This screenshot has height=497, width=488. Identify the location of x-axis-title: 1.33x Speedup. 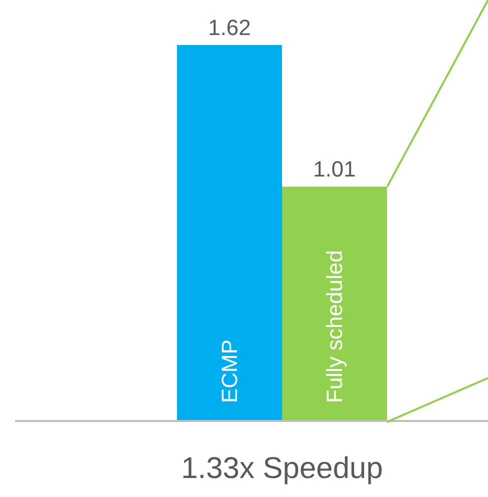
(282, 469).